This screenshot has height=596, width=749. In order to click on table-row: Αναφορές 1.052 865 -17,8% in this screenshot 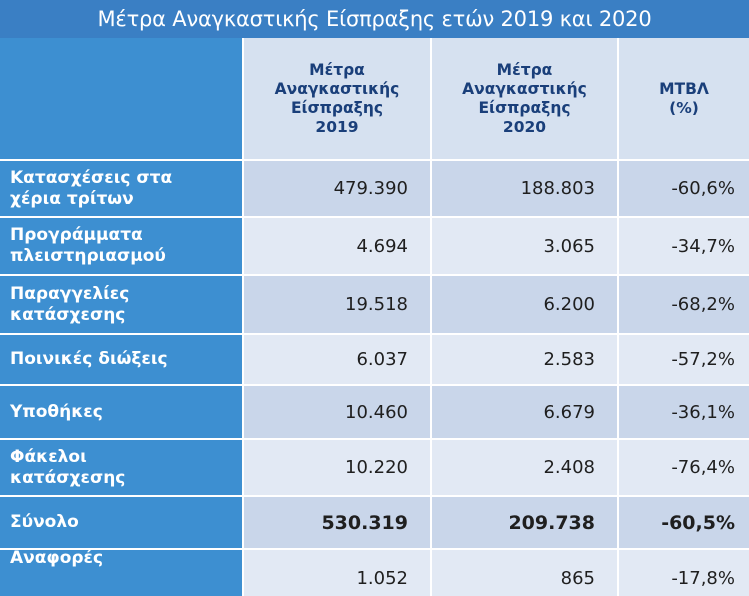, I will do `click(374, 572)`.